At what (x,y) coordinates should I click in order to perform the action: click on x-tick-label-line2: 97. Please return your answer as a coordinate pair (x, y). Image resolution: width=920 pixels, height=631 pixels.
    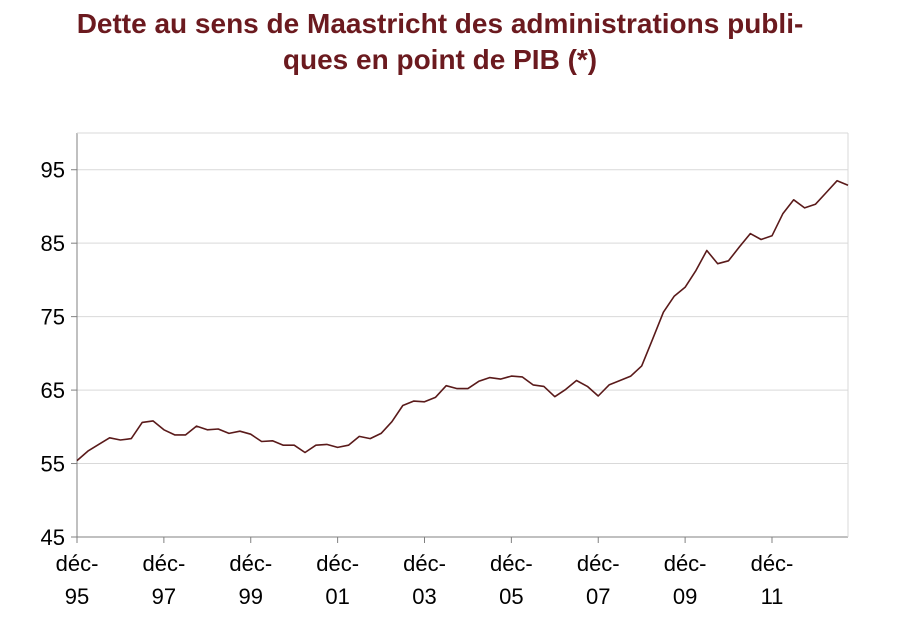
    Looking at the image, I should click on (164, 596).